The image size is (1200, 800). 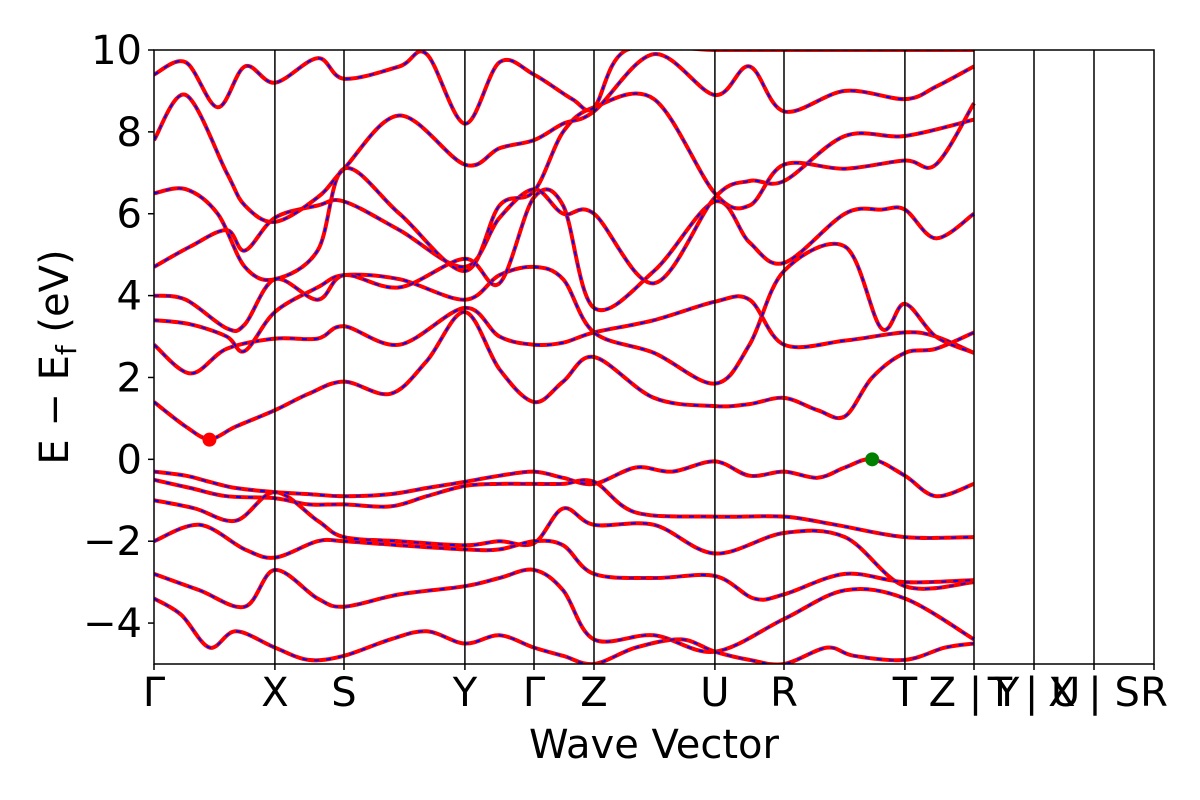 I want to click on y-axis-label: E − Ef (eV), so click(x=57, y=356).